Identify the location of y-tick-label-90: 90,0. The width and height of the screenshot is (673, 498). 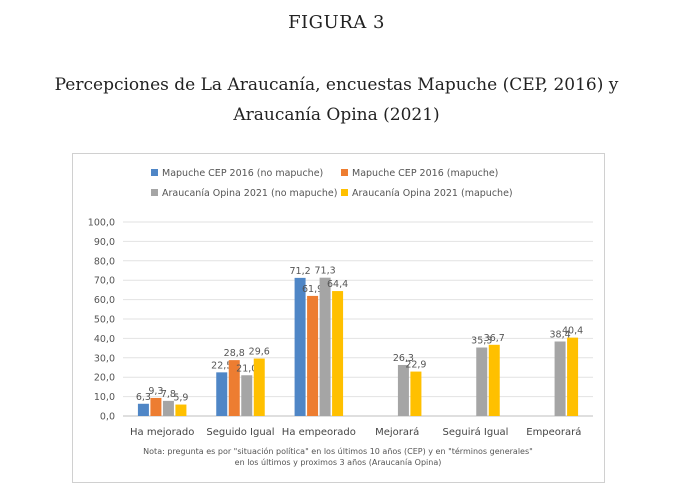
(104, 242).